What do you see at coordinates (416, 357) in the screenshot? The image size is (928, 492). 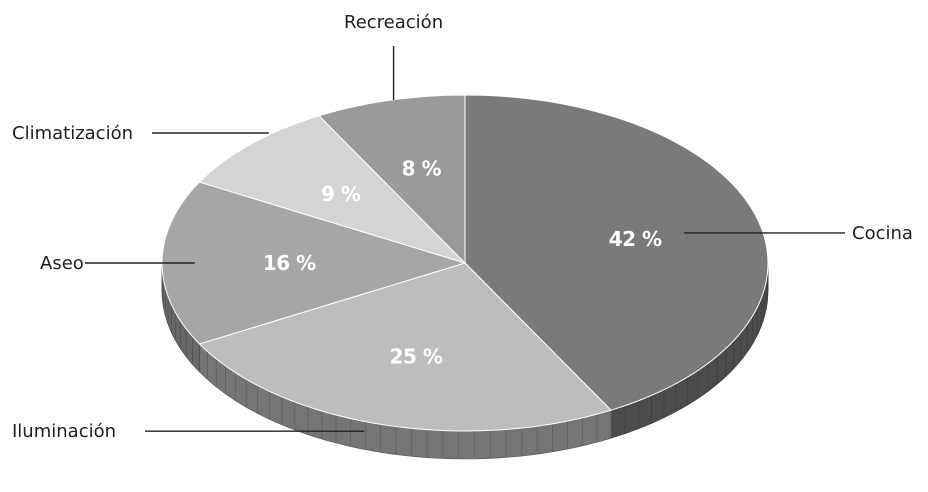 I see `slice-value-label: 25 %` at bounding box center [416, 357].